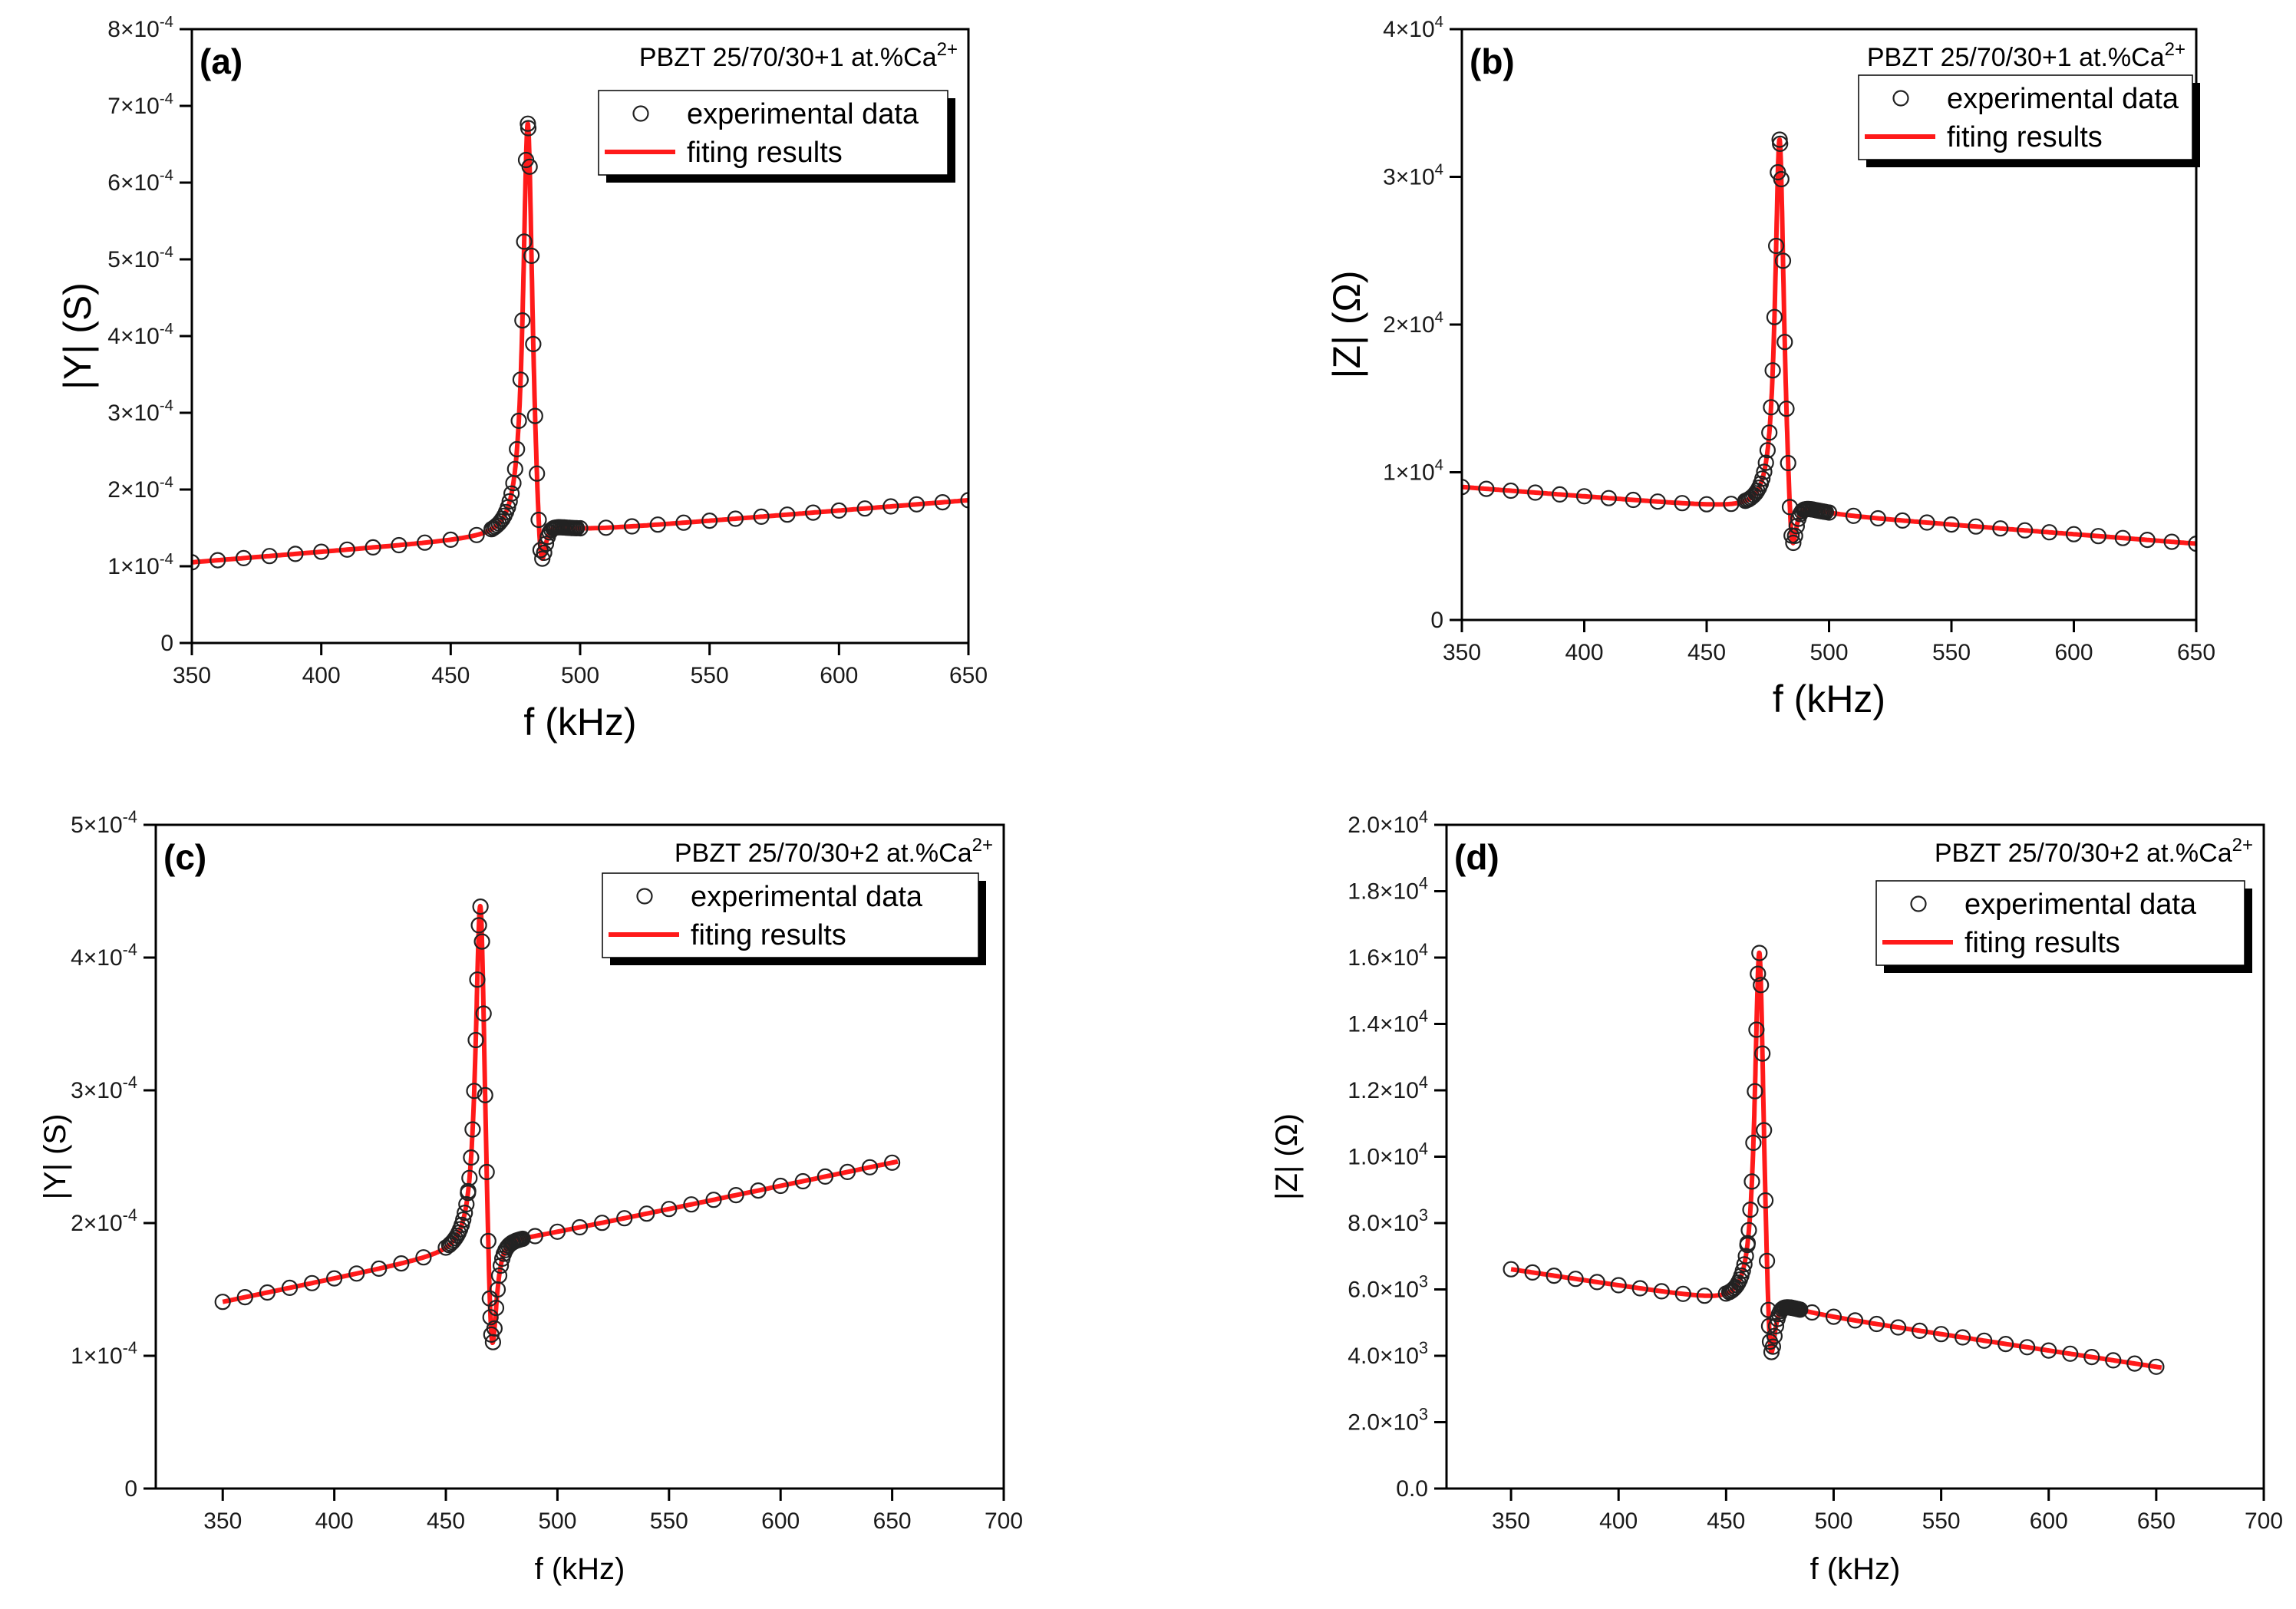 The width and height of the screenshot is (2296, 1609). I want to click on y-tick-label: 3×10⁻⁴, so click(104, 1088).